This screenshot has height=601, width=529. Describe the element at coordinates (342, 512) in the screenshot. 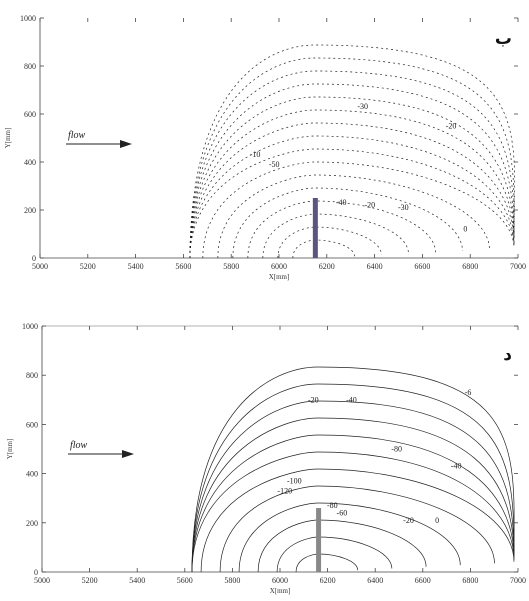

I see `contour-label: -60` at that location.